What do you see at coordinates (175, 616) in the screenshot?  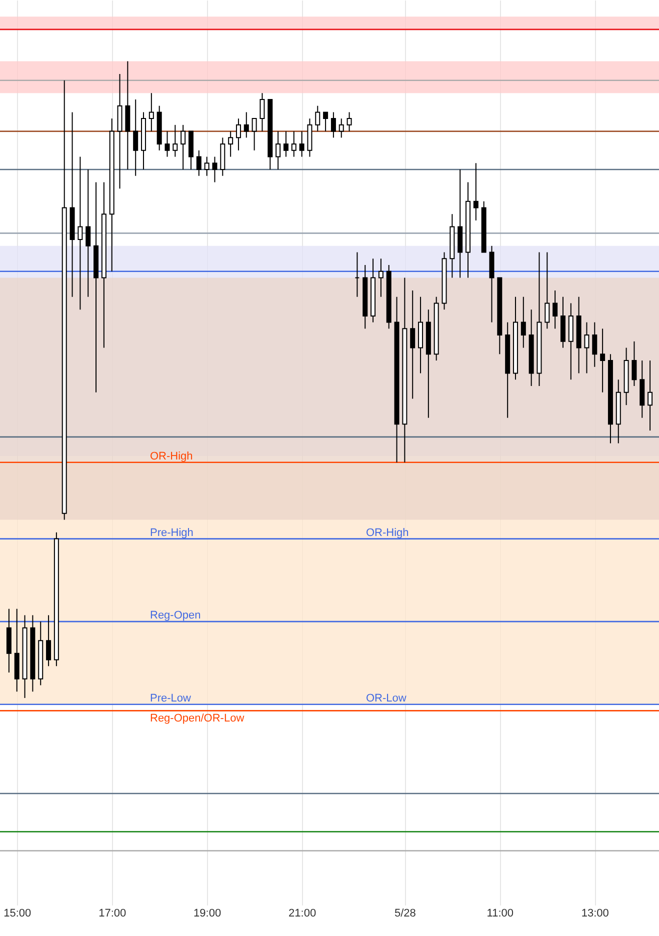 I see `ref-line-label: Reg-Open` at bounding box center [175, 616].